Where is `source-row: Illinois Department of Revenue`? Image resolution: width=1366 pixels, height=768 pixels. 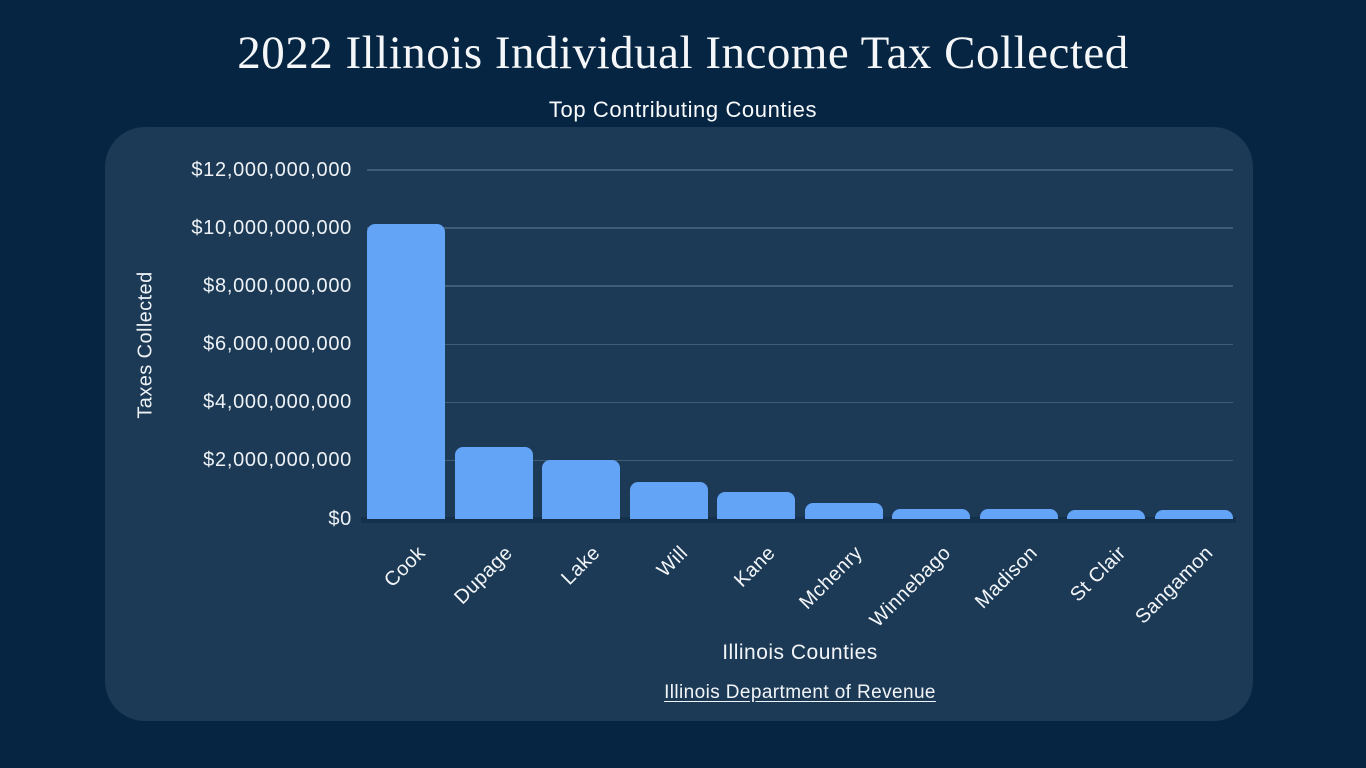 source-row: Illinois Department of Revenue is located at coordinates (800, 693).